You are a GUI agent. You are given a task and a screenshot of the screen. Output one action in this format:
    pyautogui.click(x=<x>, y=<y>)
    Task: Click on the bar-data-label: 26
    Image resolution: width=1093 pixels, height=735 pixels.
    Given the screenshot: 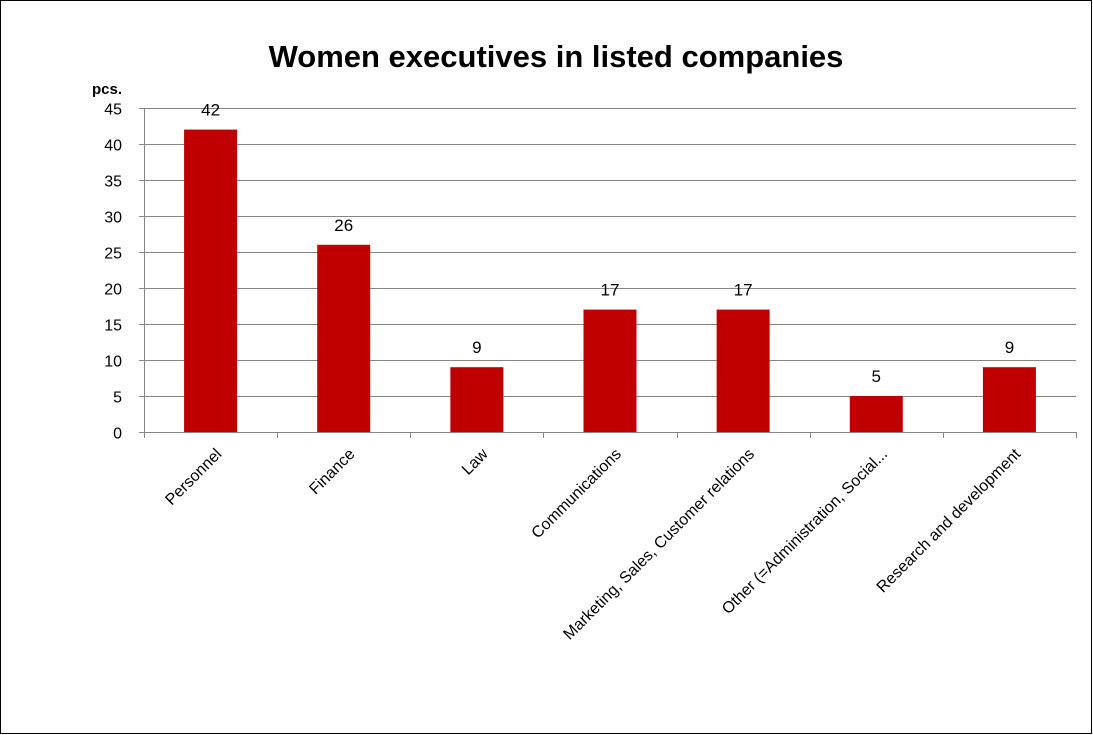 What is the action you would take?
    pyautogui.click(x=343, y=225)
    